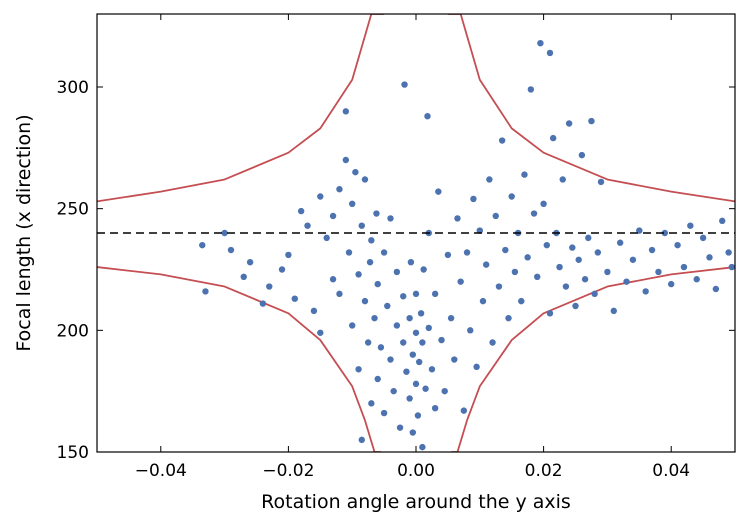 The width and height of the screenshot is (747, 527). What do you see at coordinates (416, 471) in the screenshot?
I see `x-tick-label: 0.00` at bounding box center [416, 471].